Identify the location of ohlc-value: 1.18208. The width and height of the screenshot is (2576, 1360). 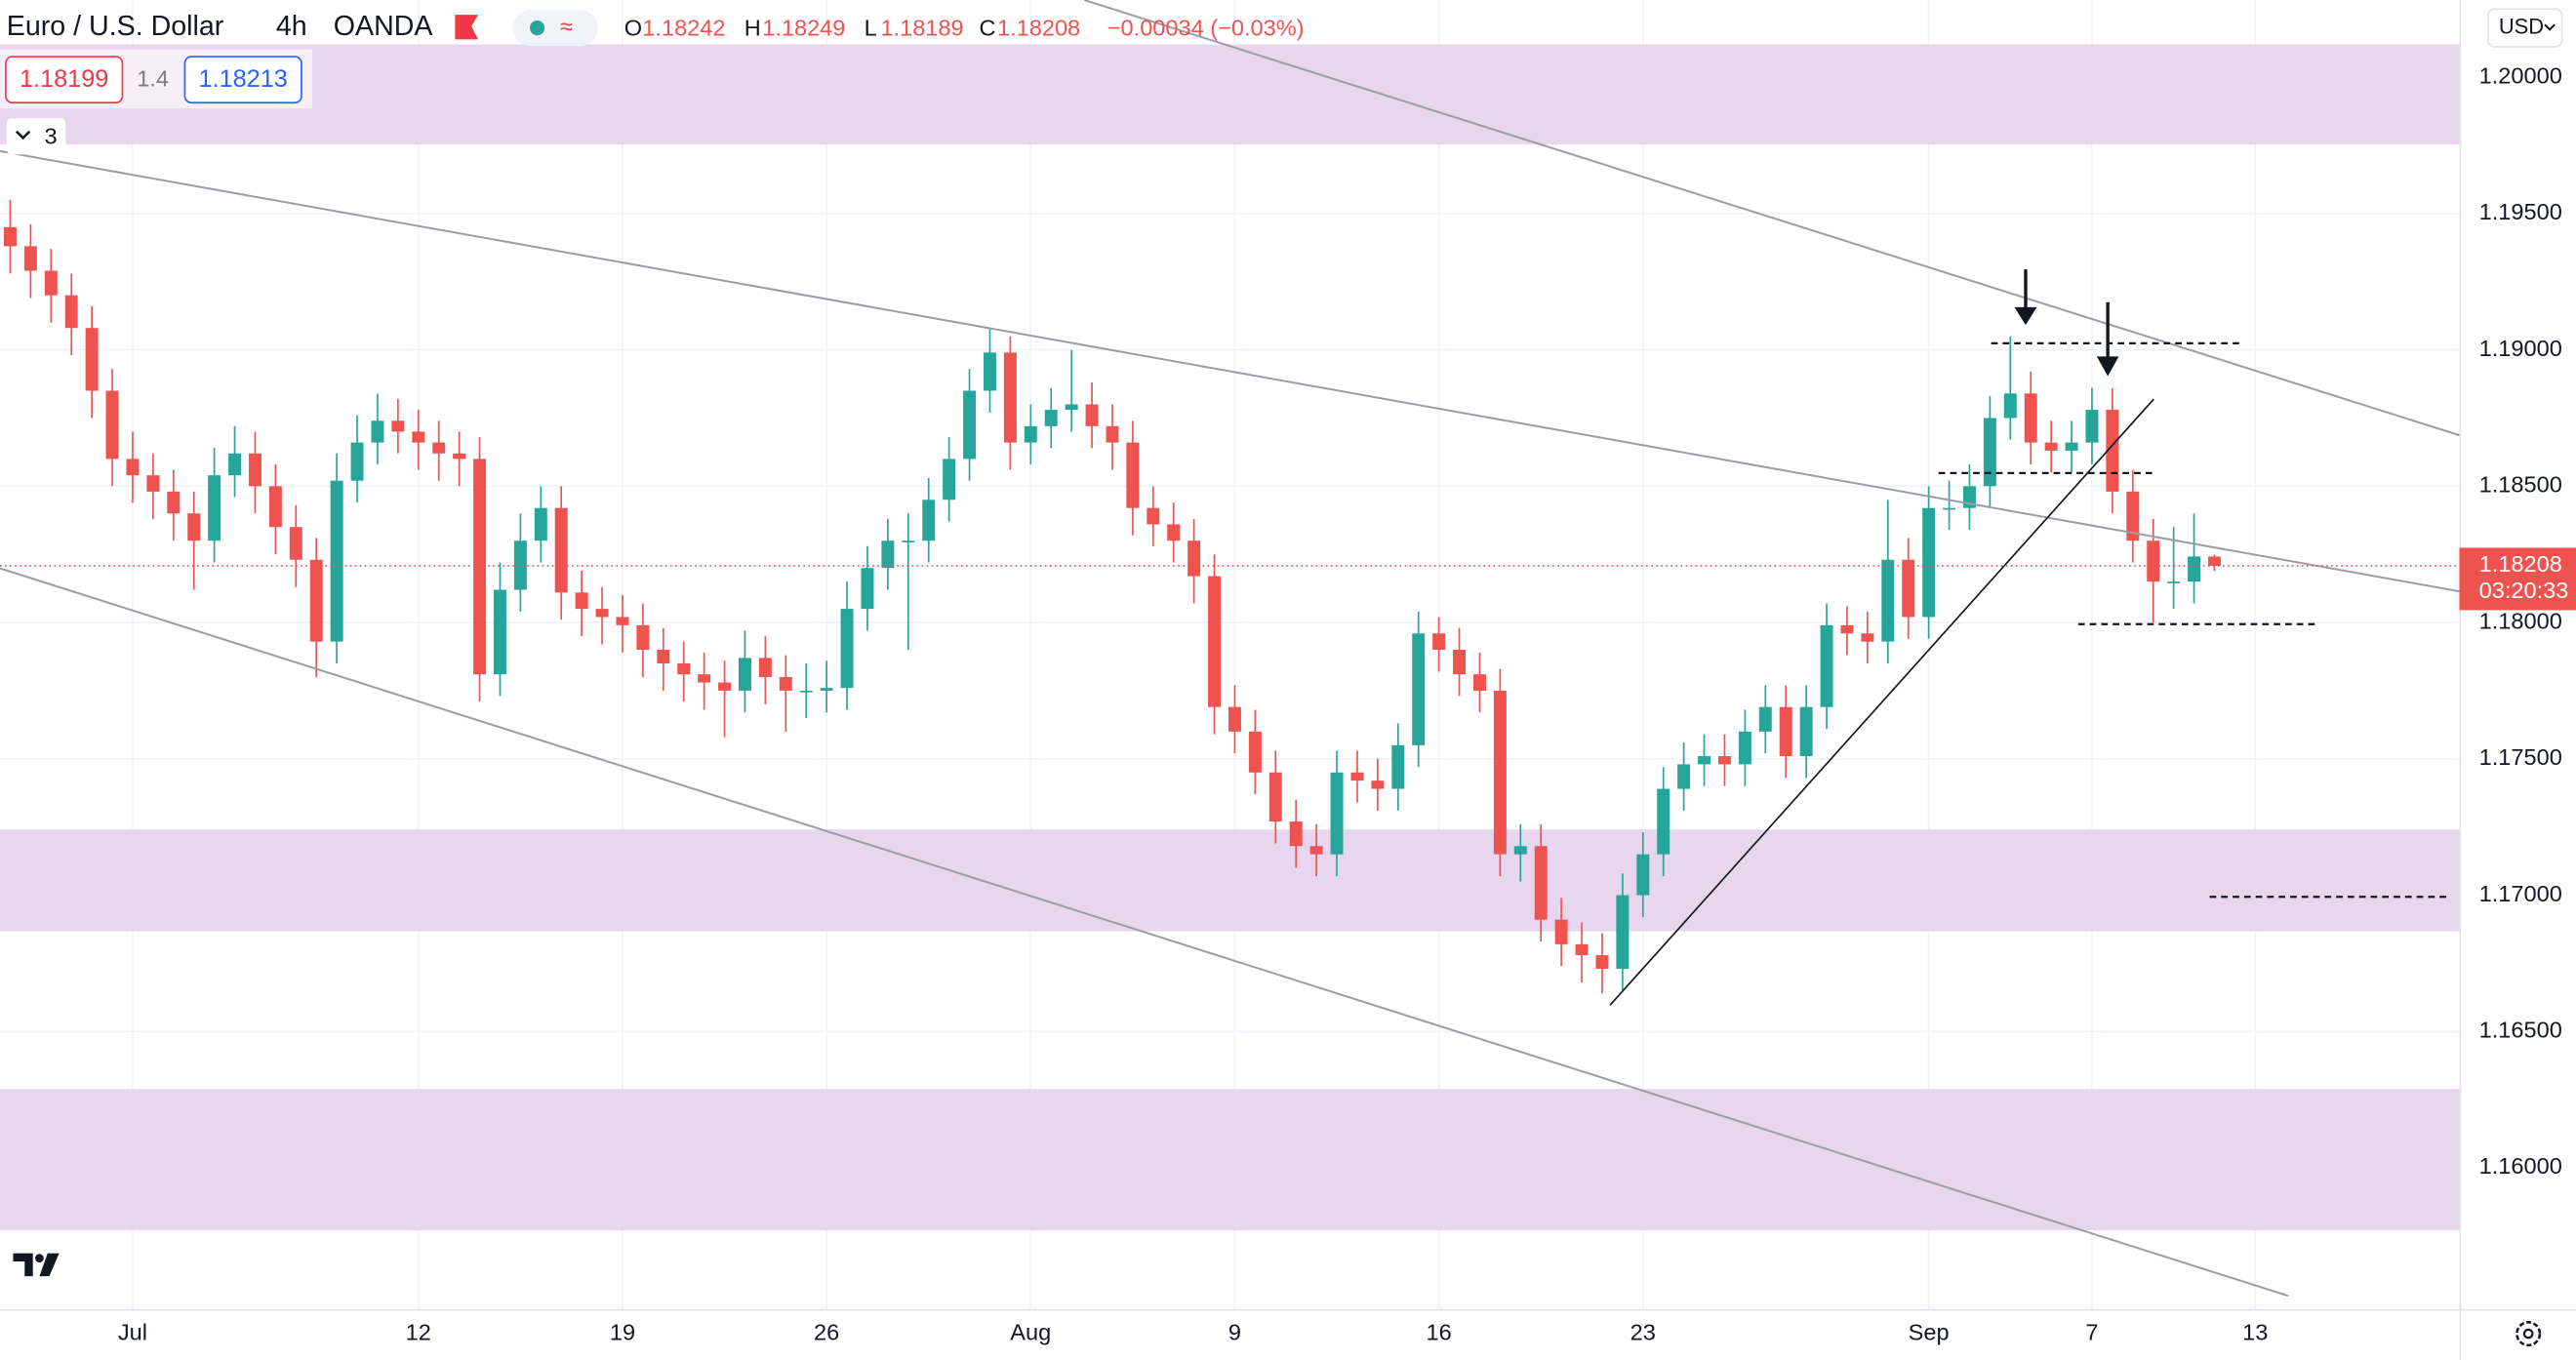
(1038, 28).